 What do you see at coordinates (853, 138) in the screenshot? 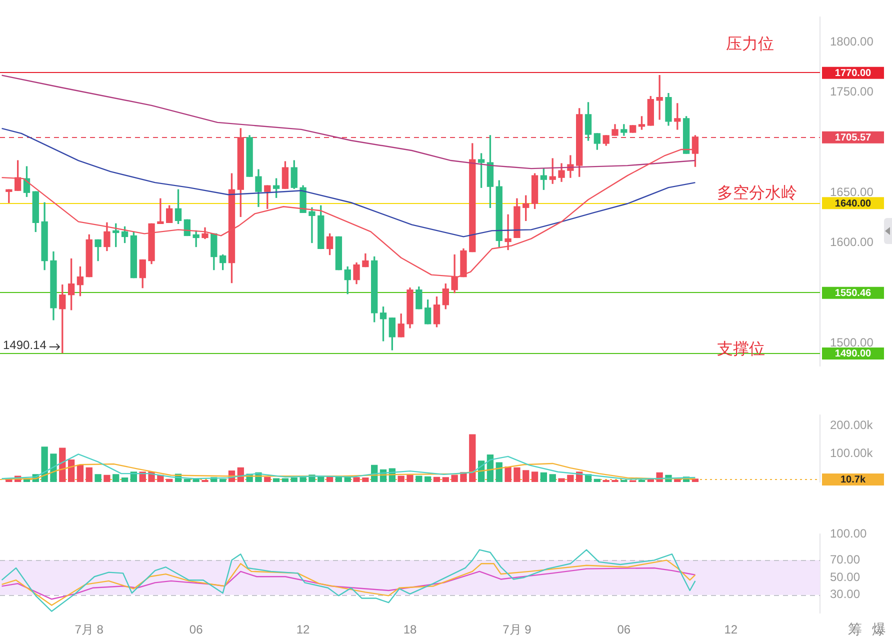
I see `ref-line-label: 1705.57` at bounding box center [853, 138].